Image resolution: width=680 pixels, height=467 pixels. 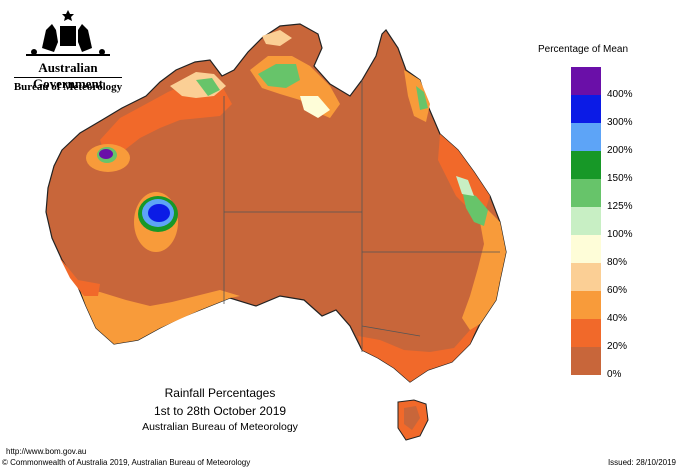 I want to click on legend-label: 80%, so click(x=617, y=262).